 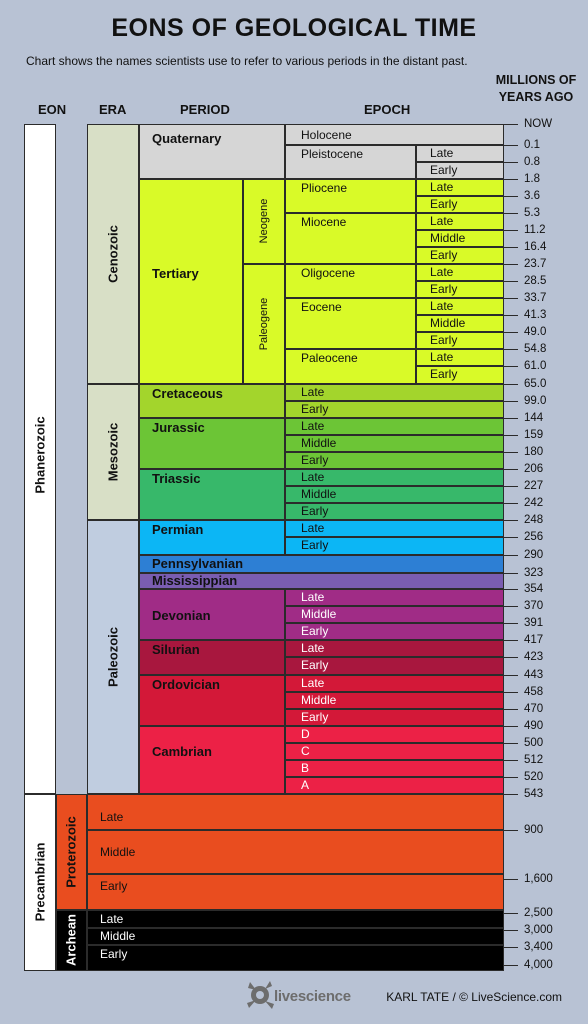 I want to click on period-mississippian, so click(x=321, y=581).